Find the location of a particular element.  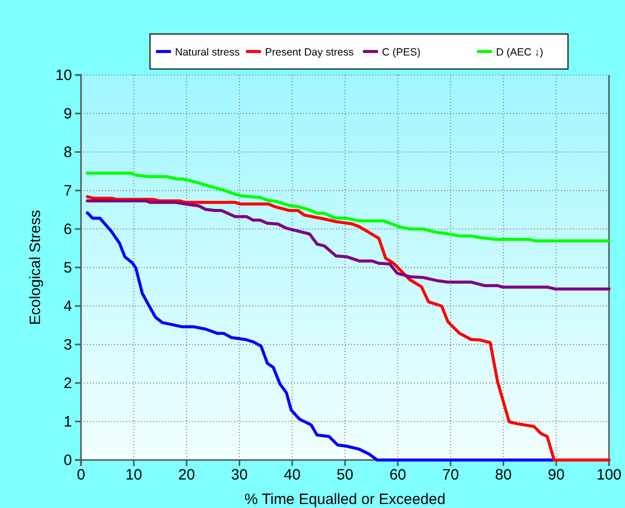

x-tick-label: 20 is located at coordinates (186, 475).